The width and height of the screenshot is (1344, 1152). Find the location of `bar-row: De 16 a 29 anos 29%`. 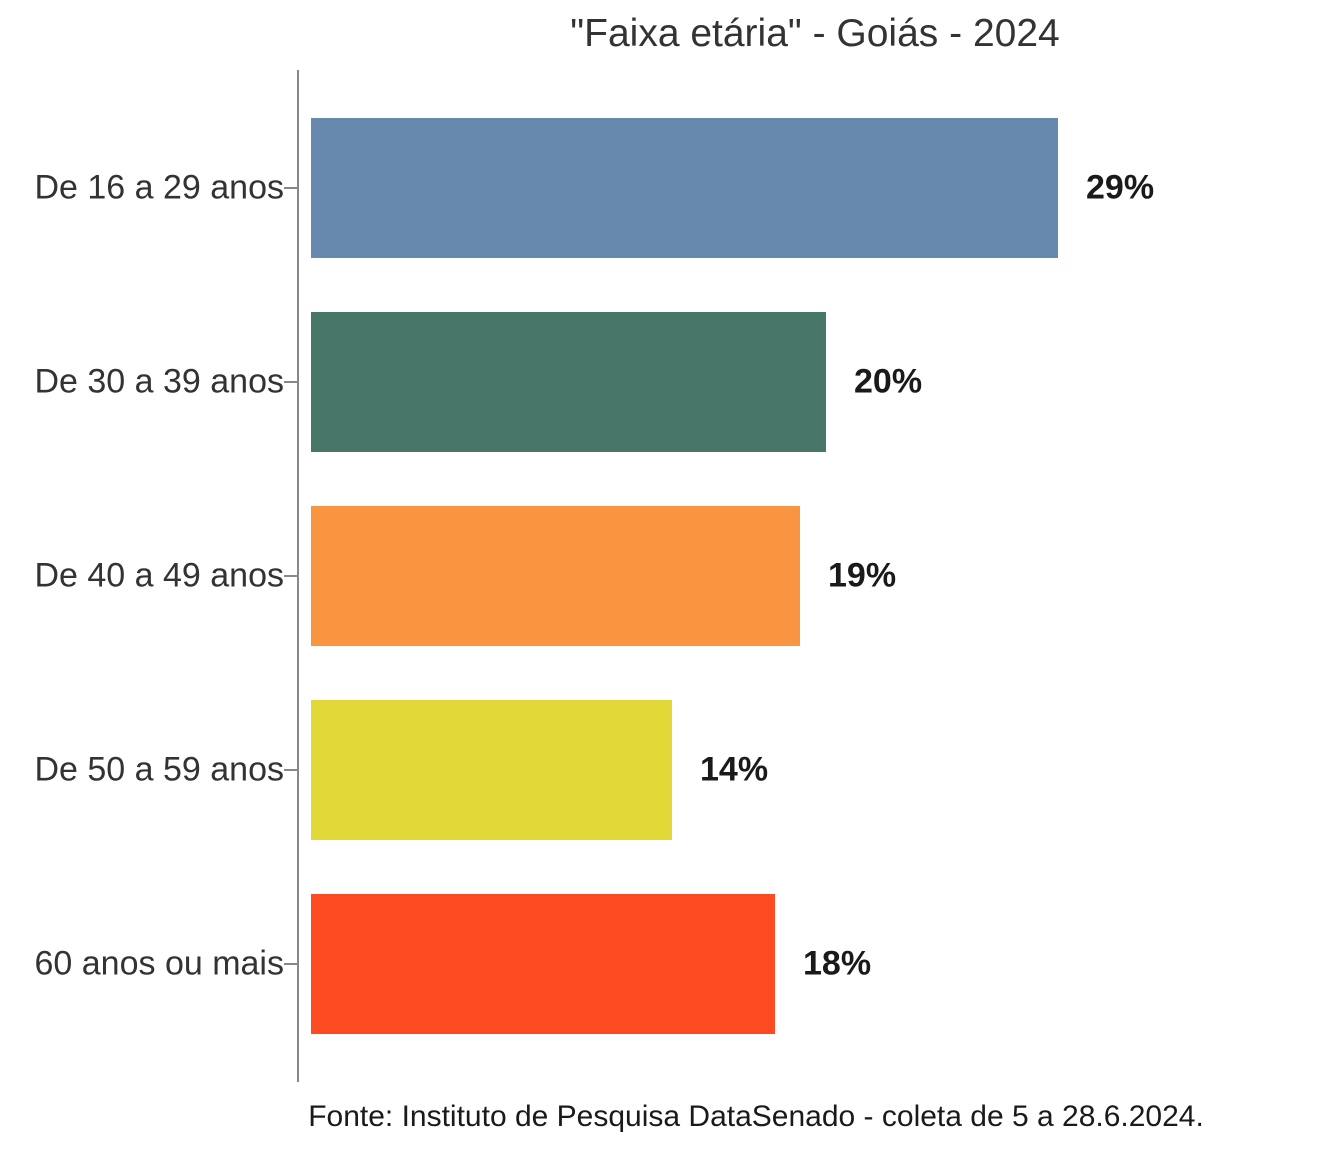

bar-row: De 16 a 29 anos 29% is located at coordinates (672, 188).